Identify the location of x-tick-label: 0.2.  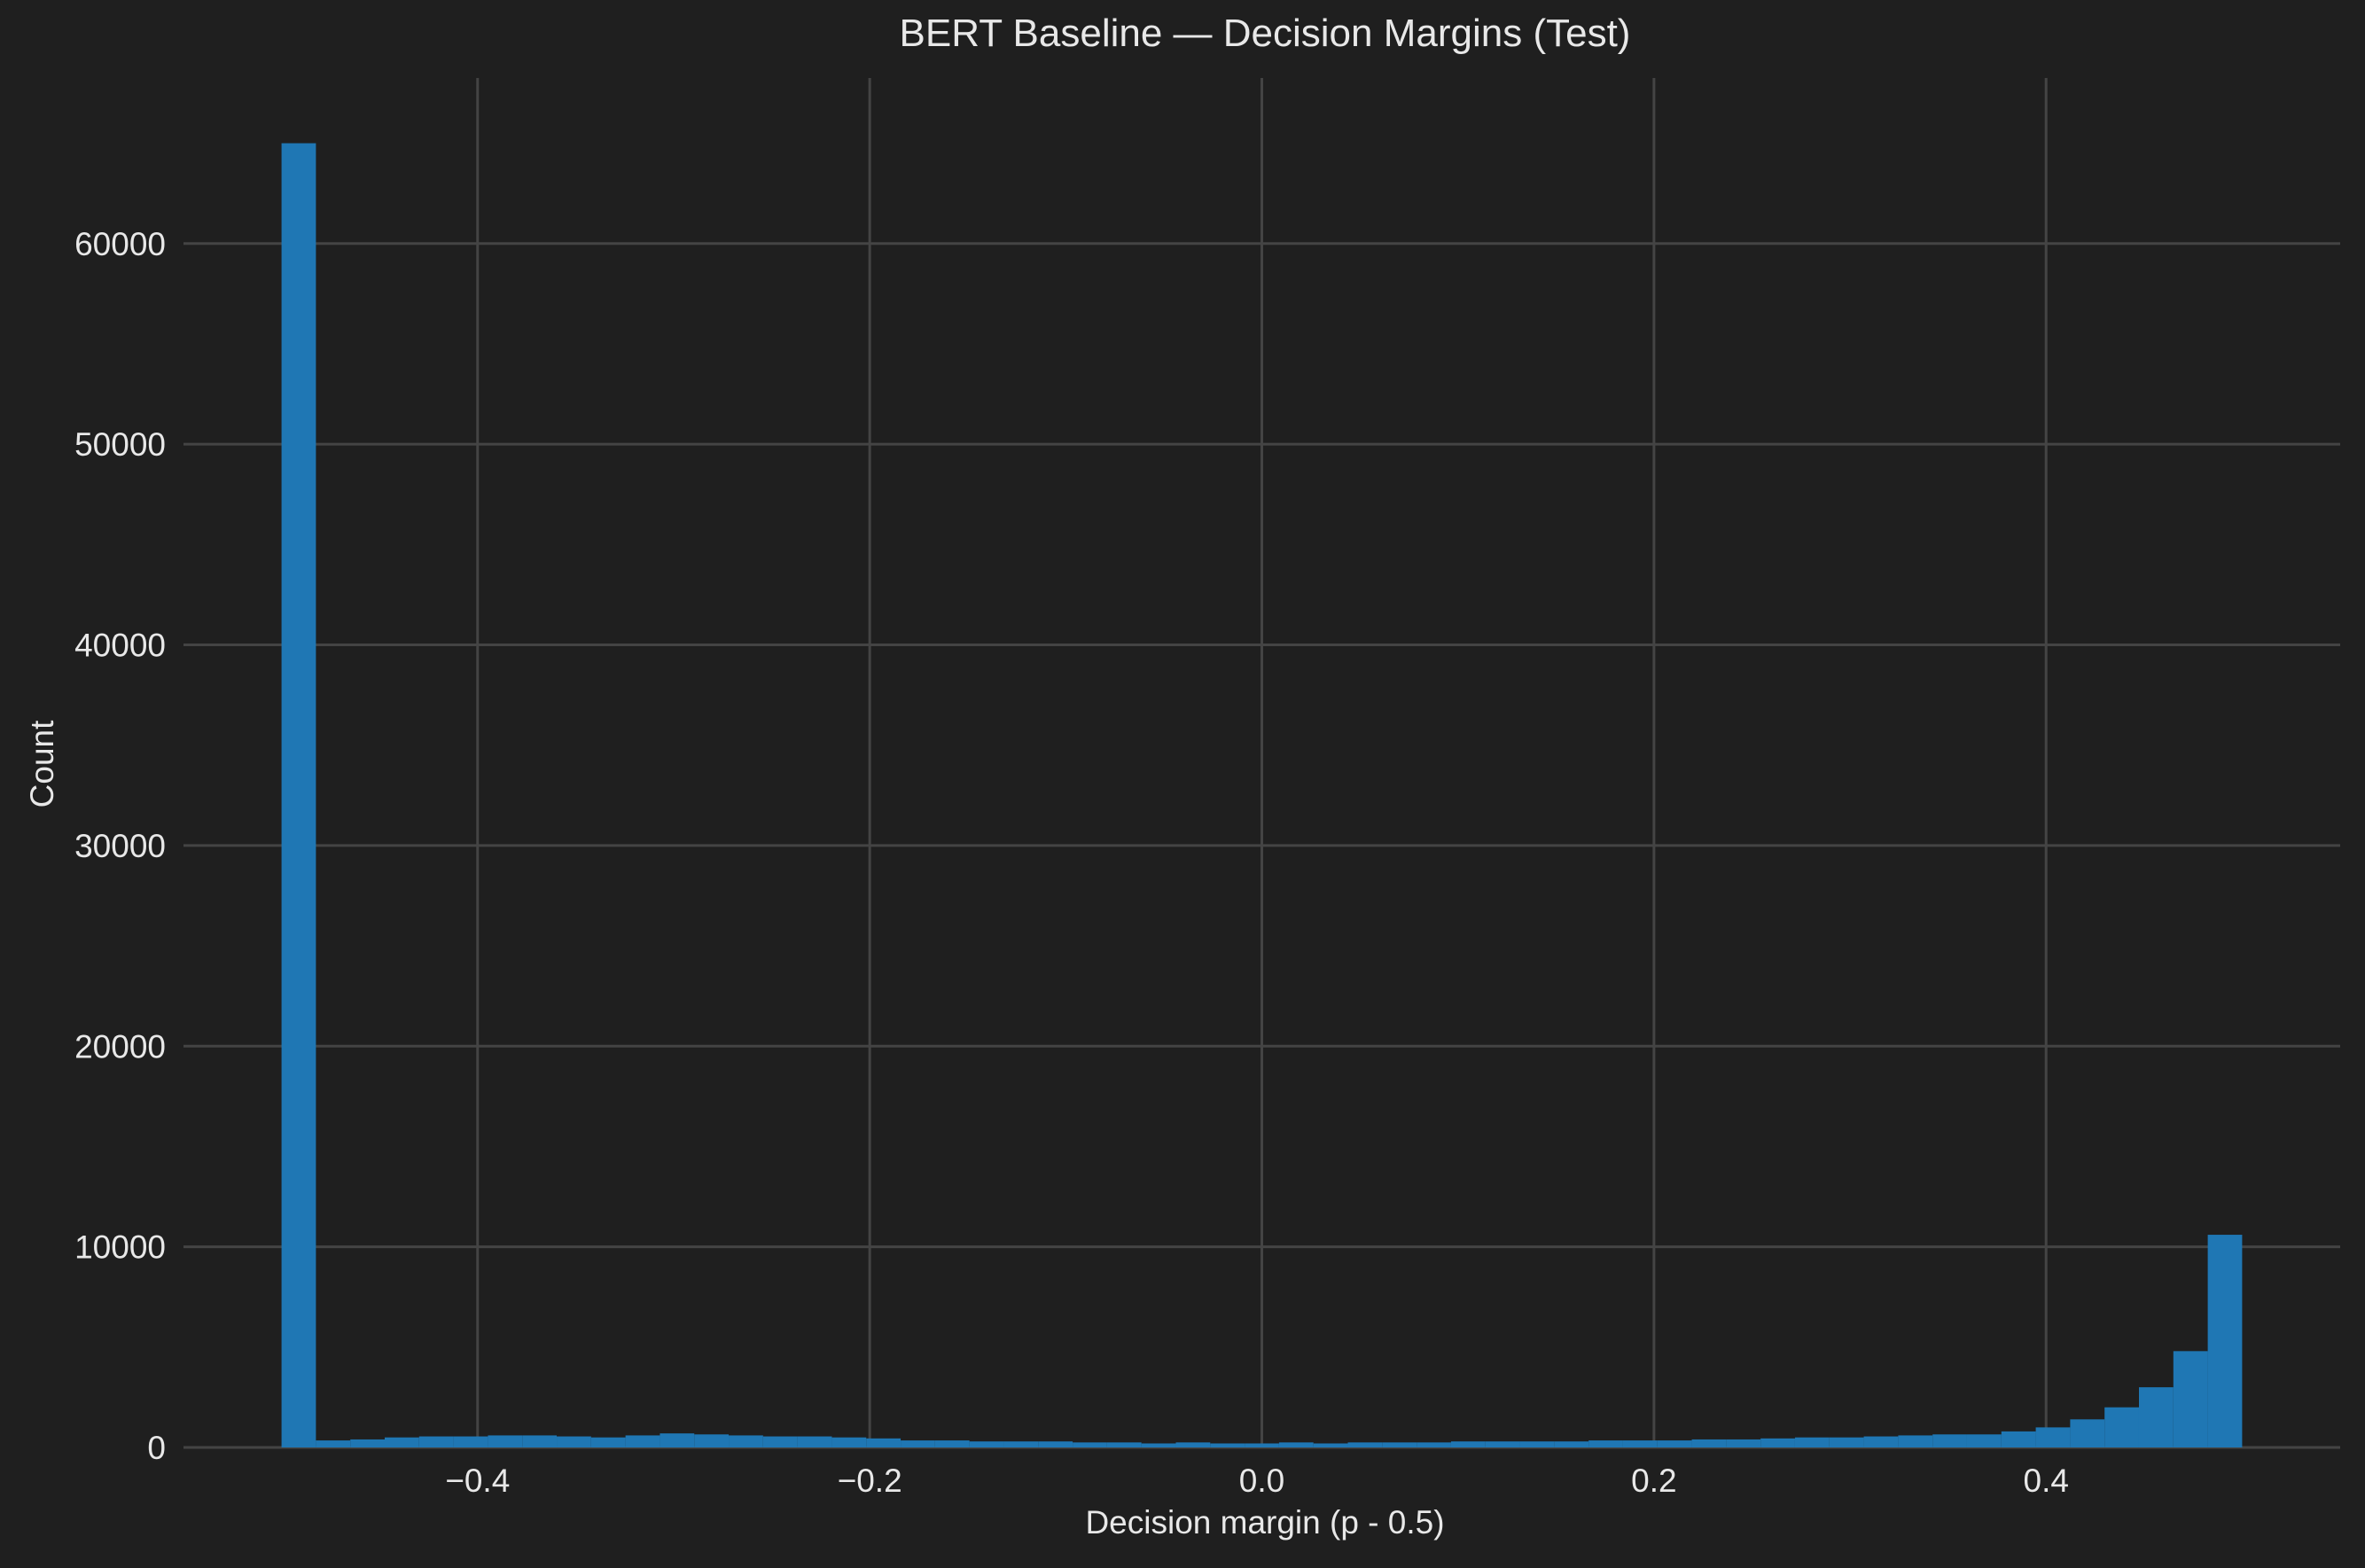
(1653, 1481).